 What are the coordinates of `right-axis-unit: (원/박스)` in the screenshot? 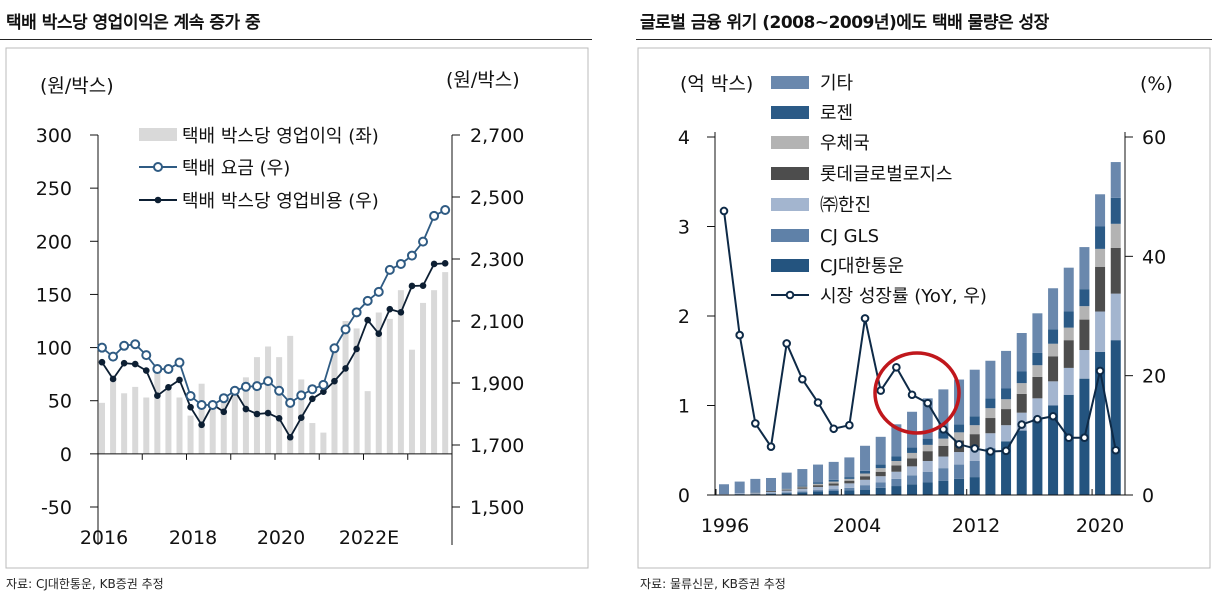 It's located at (483, 80).